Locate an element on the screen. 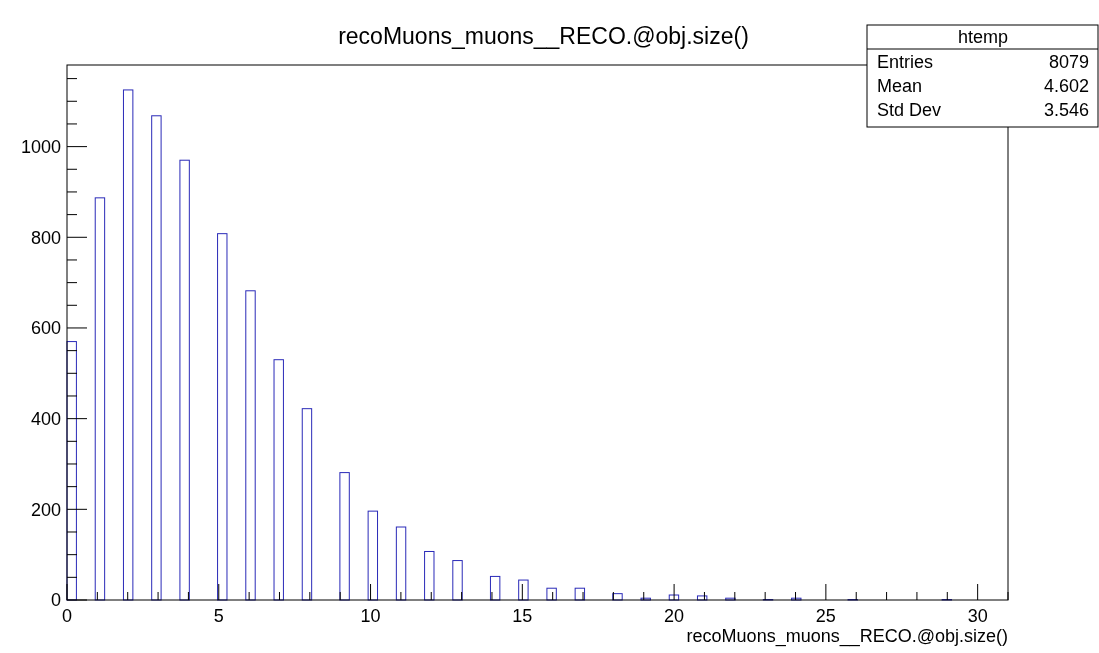  x-tick-label: 15 is located at coordinates (522, 616).